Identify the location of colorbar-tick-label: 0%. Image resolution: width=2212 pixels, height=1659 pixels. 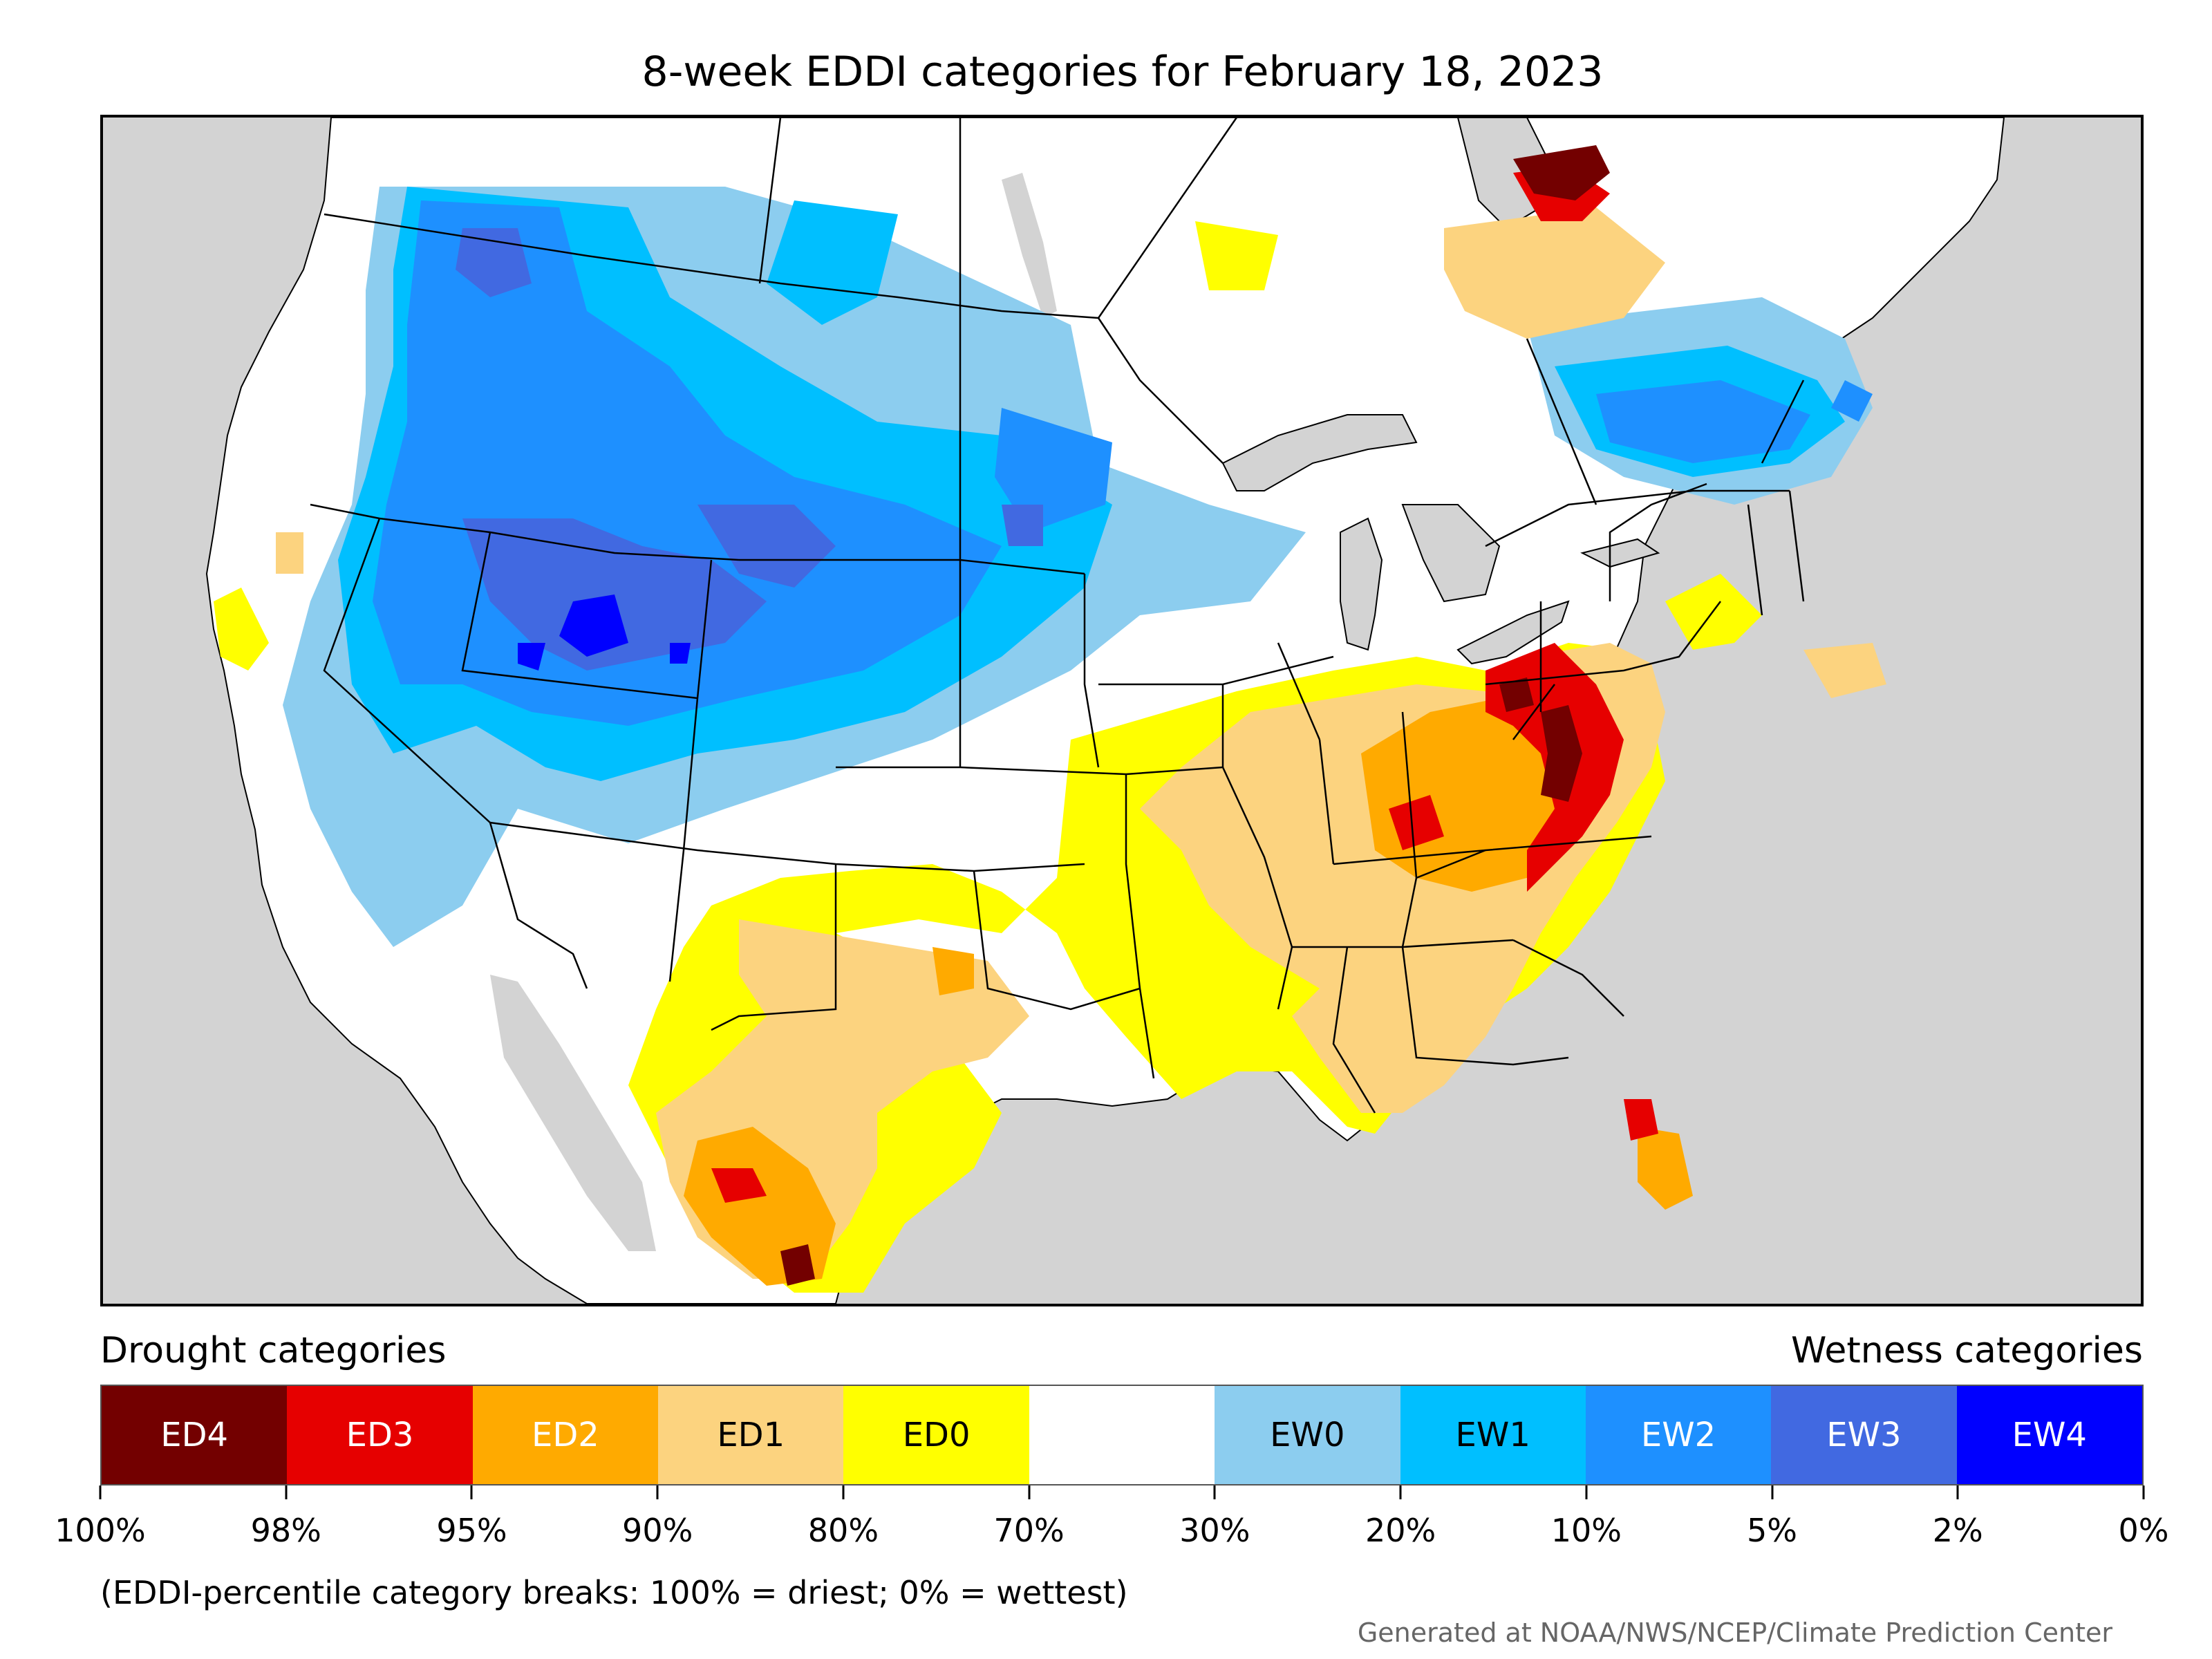
(2143, 1530).